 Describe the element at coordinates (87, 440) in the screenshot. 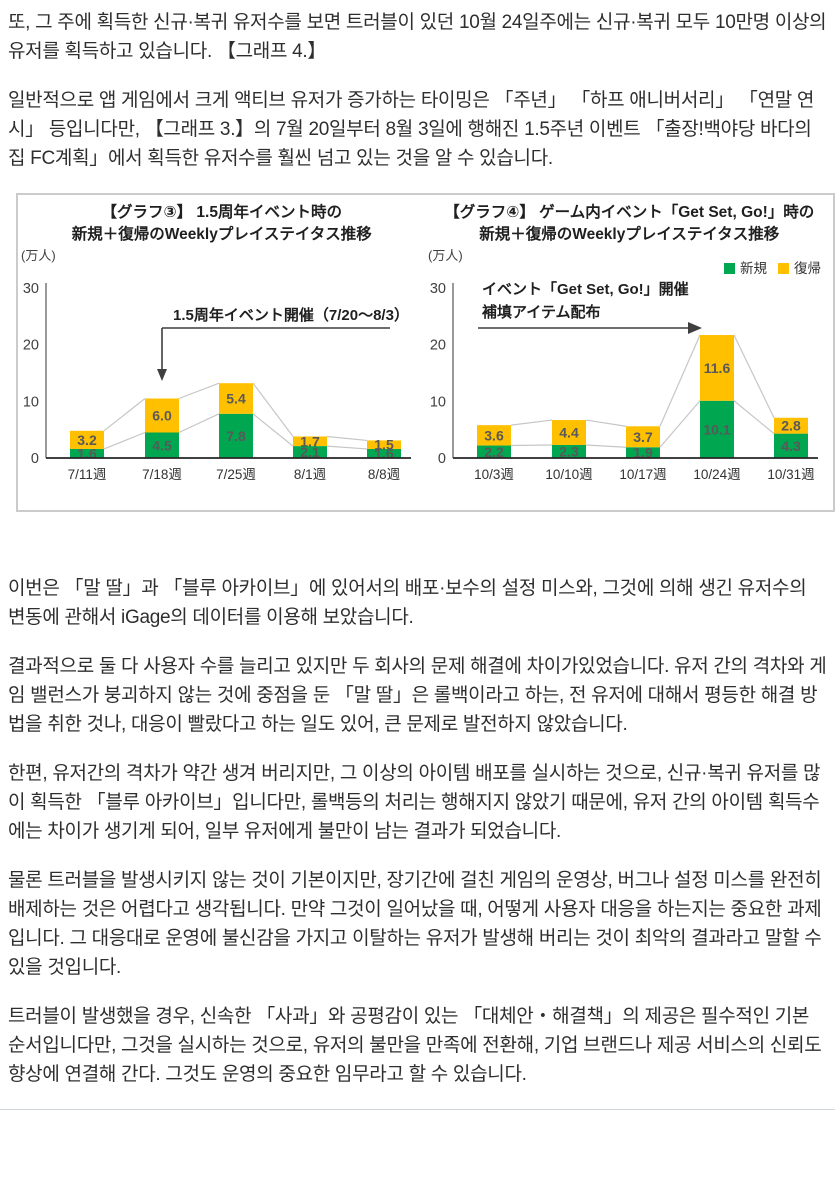

I see `svg-text: 3.2` at that location.